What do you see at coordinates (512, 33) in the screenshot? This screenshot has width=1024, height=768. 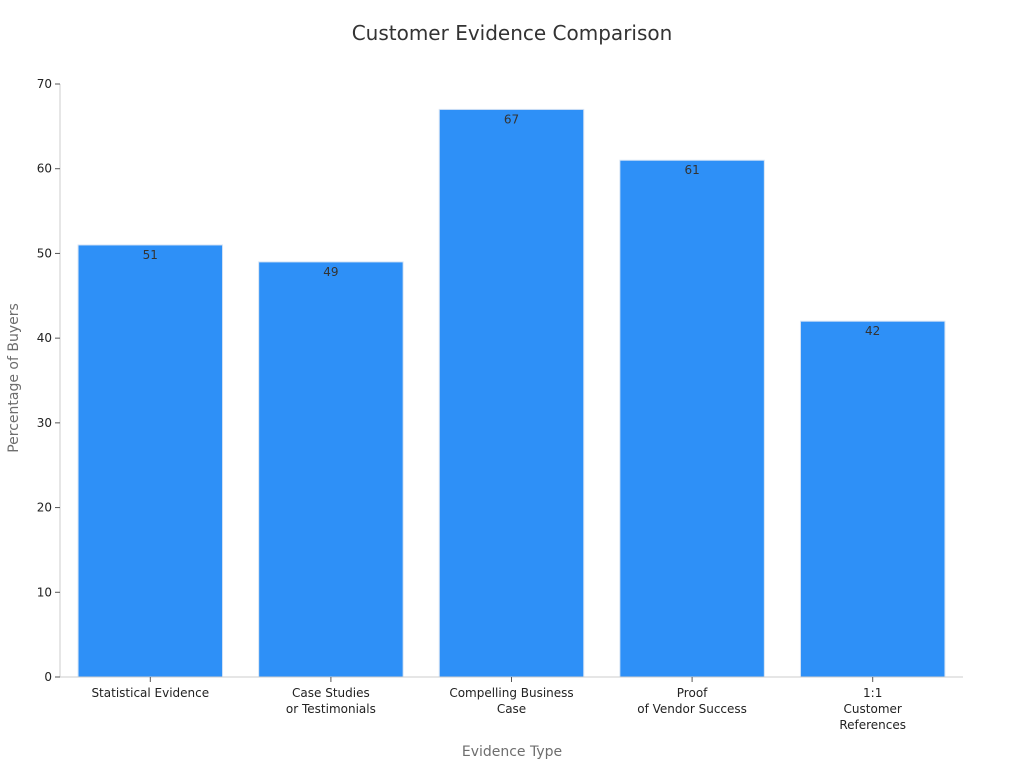 I see `chart-title: Customer Evidence Comparison` at bounding box center [512, 33].